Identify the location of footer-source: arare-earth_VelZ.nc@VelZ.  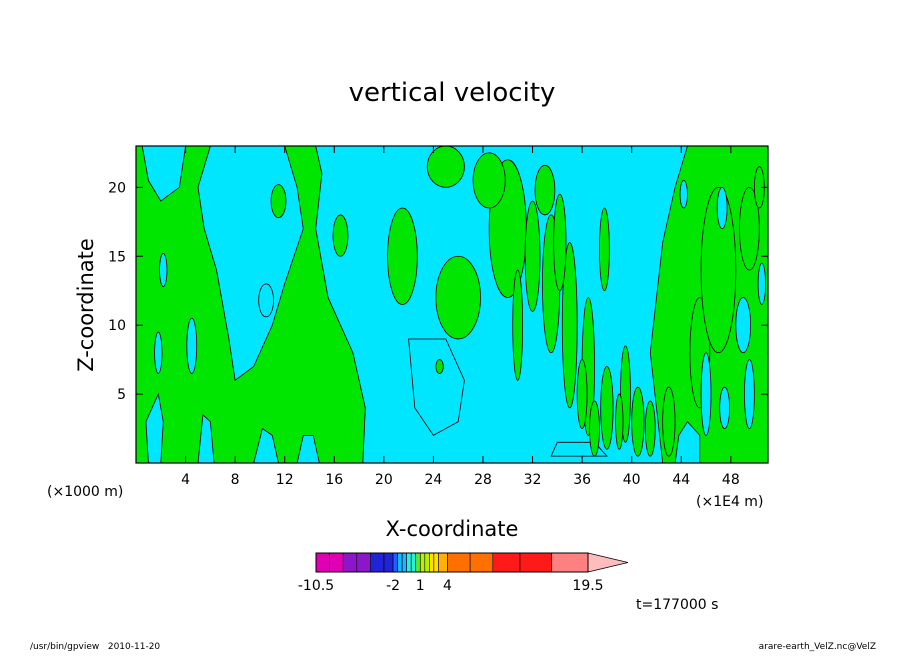
(817, 647).